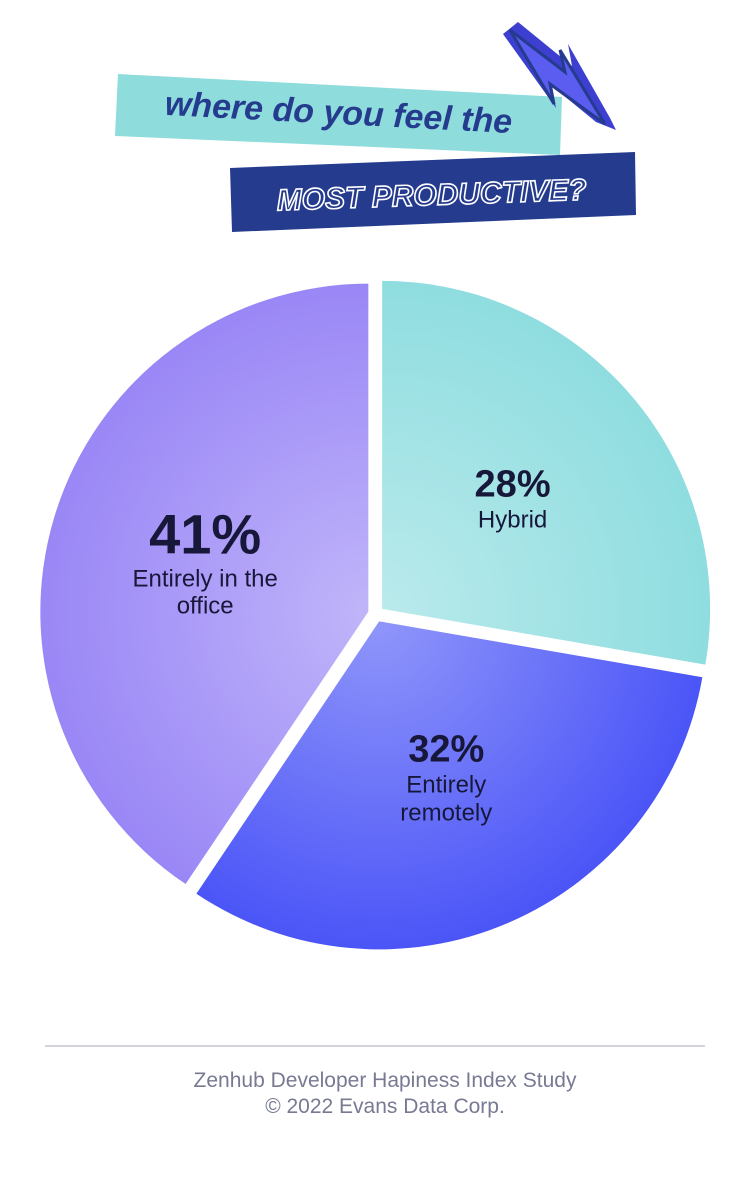 The image size is (750, 1182). I want to click on category-label: Entirely in the office, so click(205, 592).